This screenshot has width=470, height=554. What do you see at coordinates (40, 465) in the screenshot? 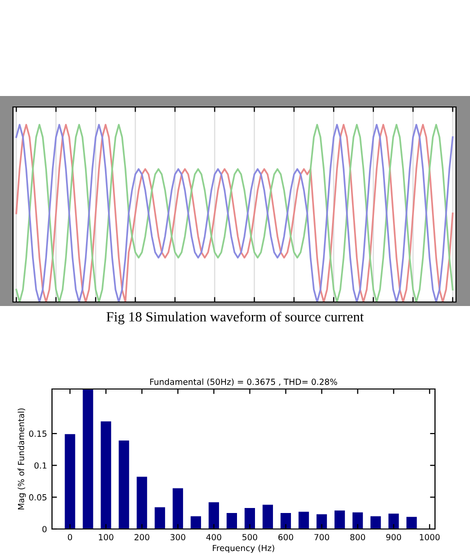
I see `y-tick-label: 0.1` at bounding box center [40, 465].